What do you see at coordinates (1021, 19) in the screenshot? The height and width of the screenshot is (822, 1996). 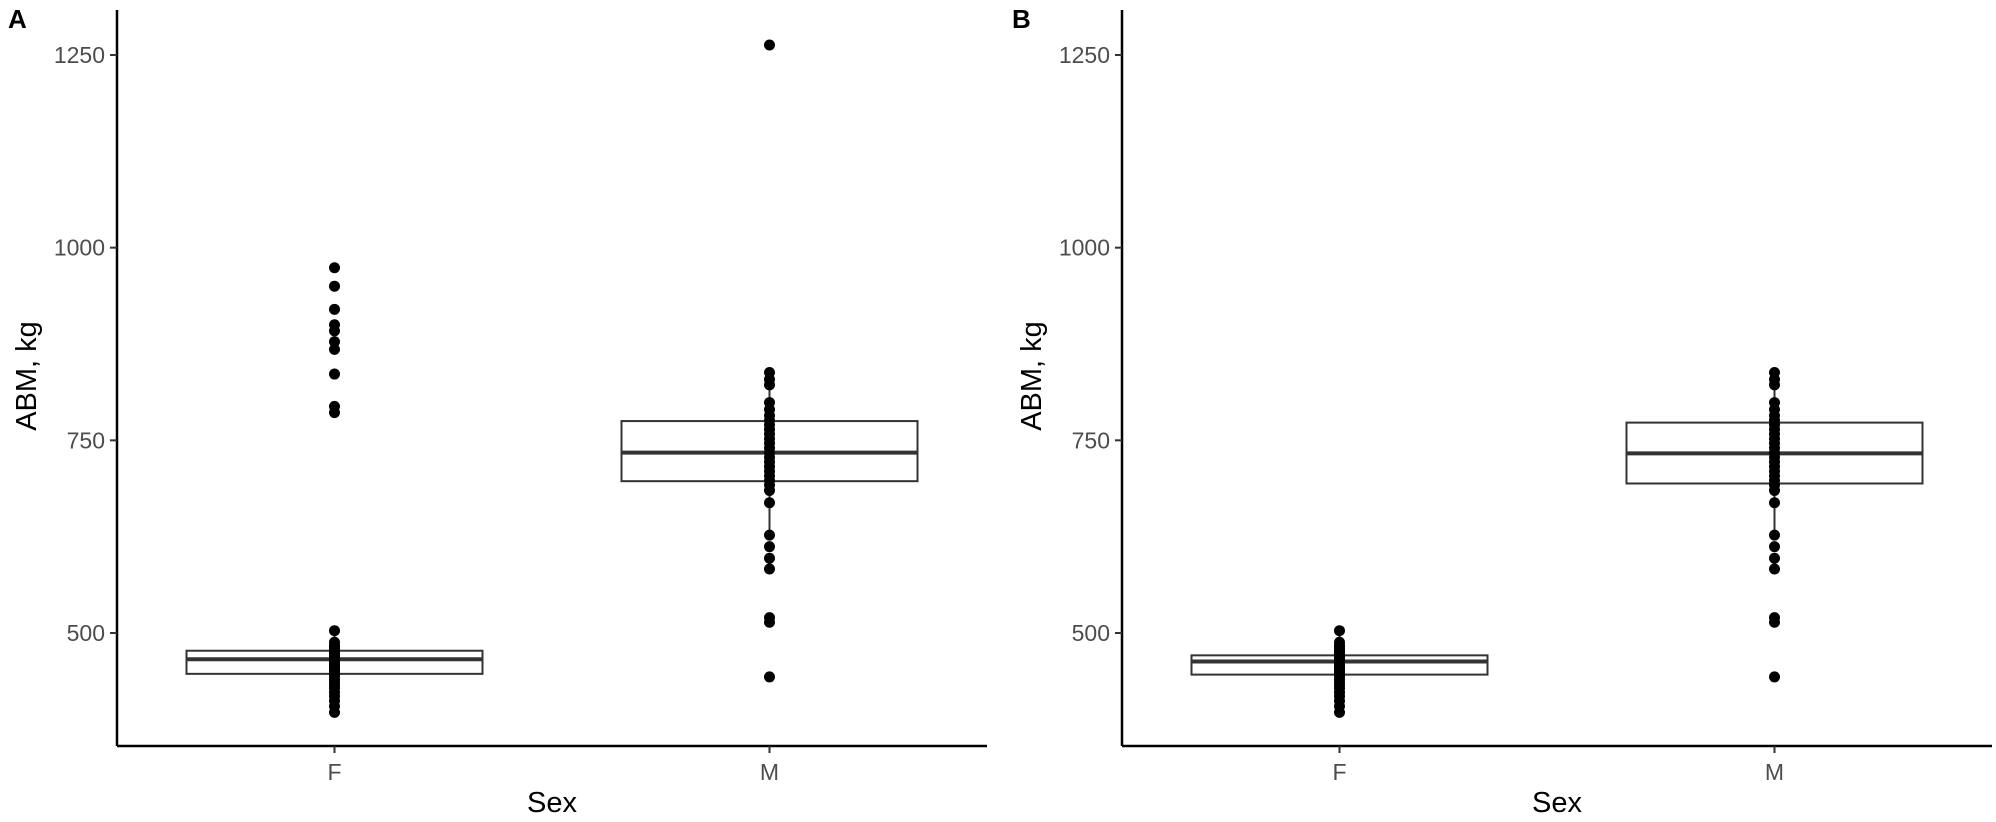 I see `panel-b-tag: B` at bounding box center [1021, 19].